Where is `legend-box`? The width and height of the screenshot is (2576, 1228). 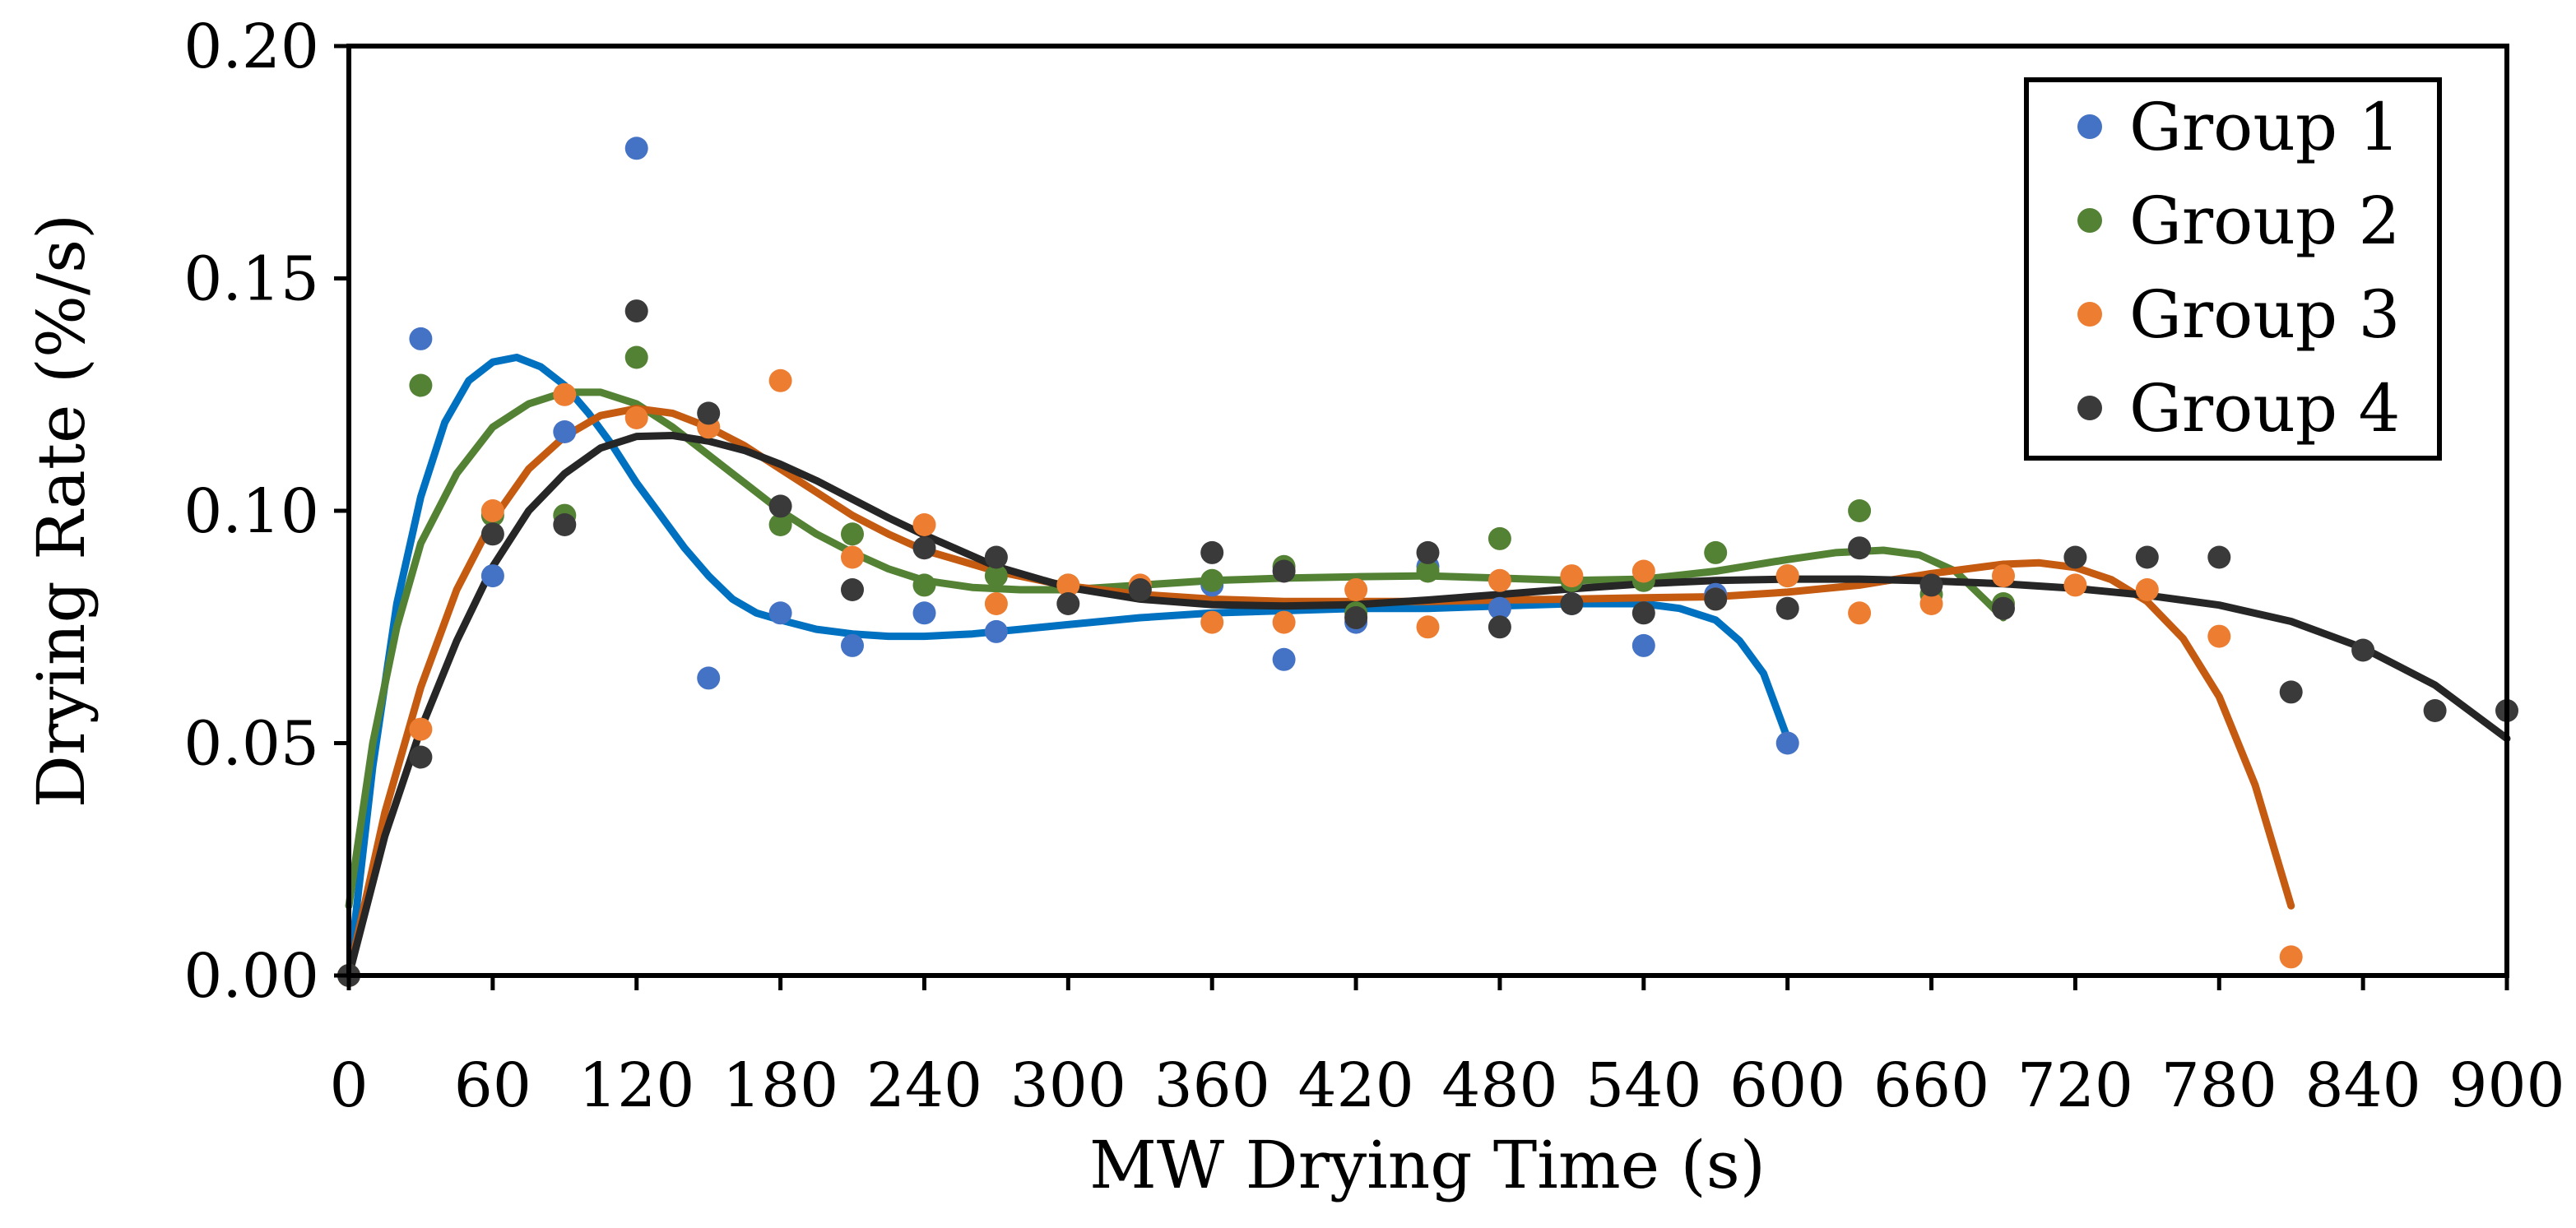
legend-box is located at coordinates (2233, 269).